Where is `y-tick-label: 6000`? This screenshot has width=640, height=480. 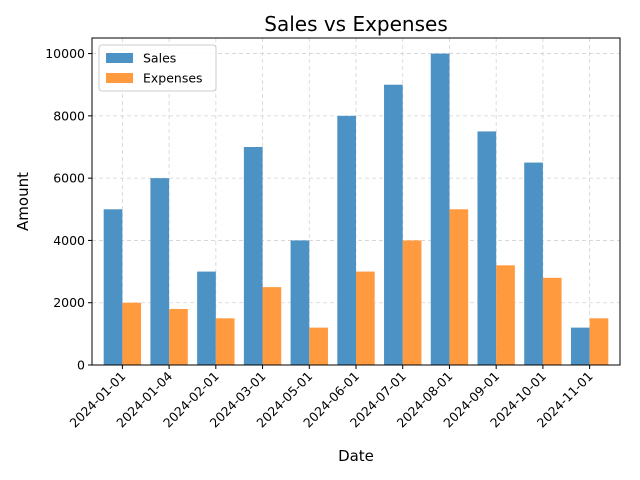
y-tick-label: 6000 is located at coordinates (69, 178).